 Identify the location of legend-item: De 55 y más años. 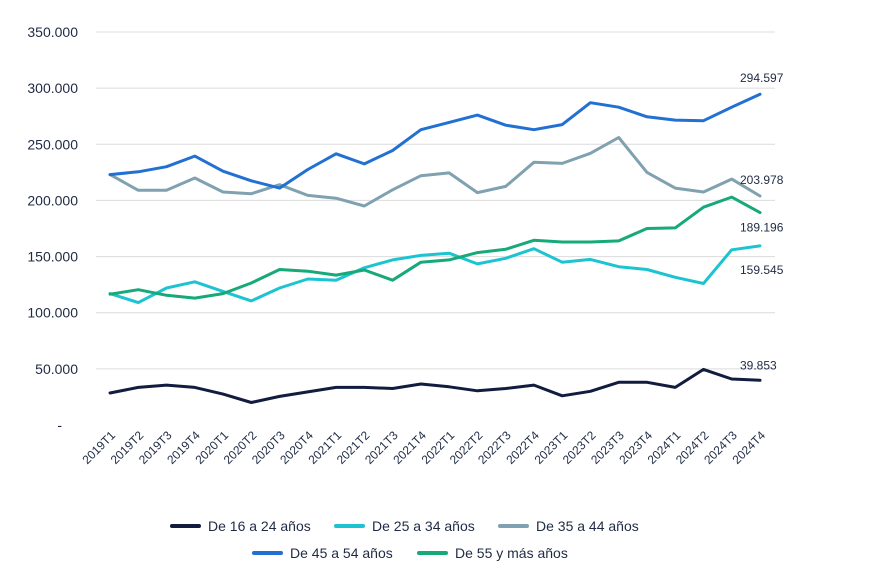
(492, 553).